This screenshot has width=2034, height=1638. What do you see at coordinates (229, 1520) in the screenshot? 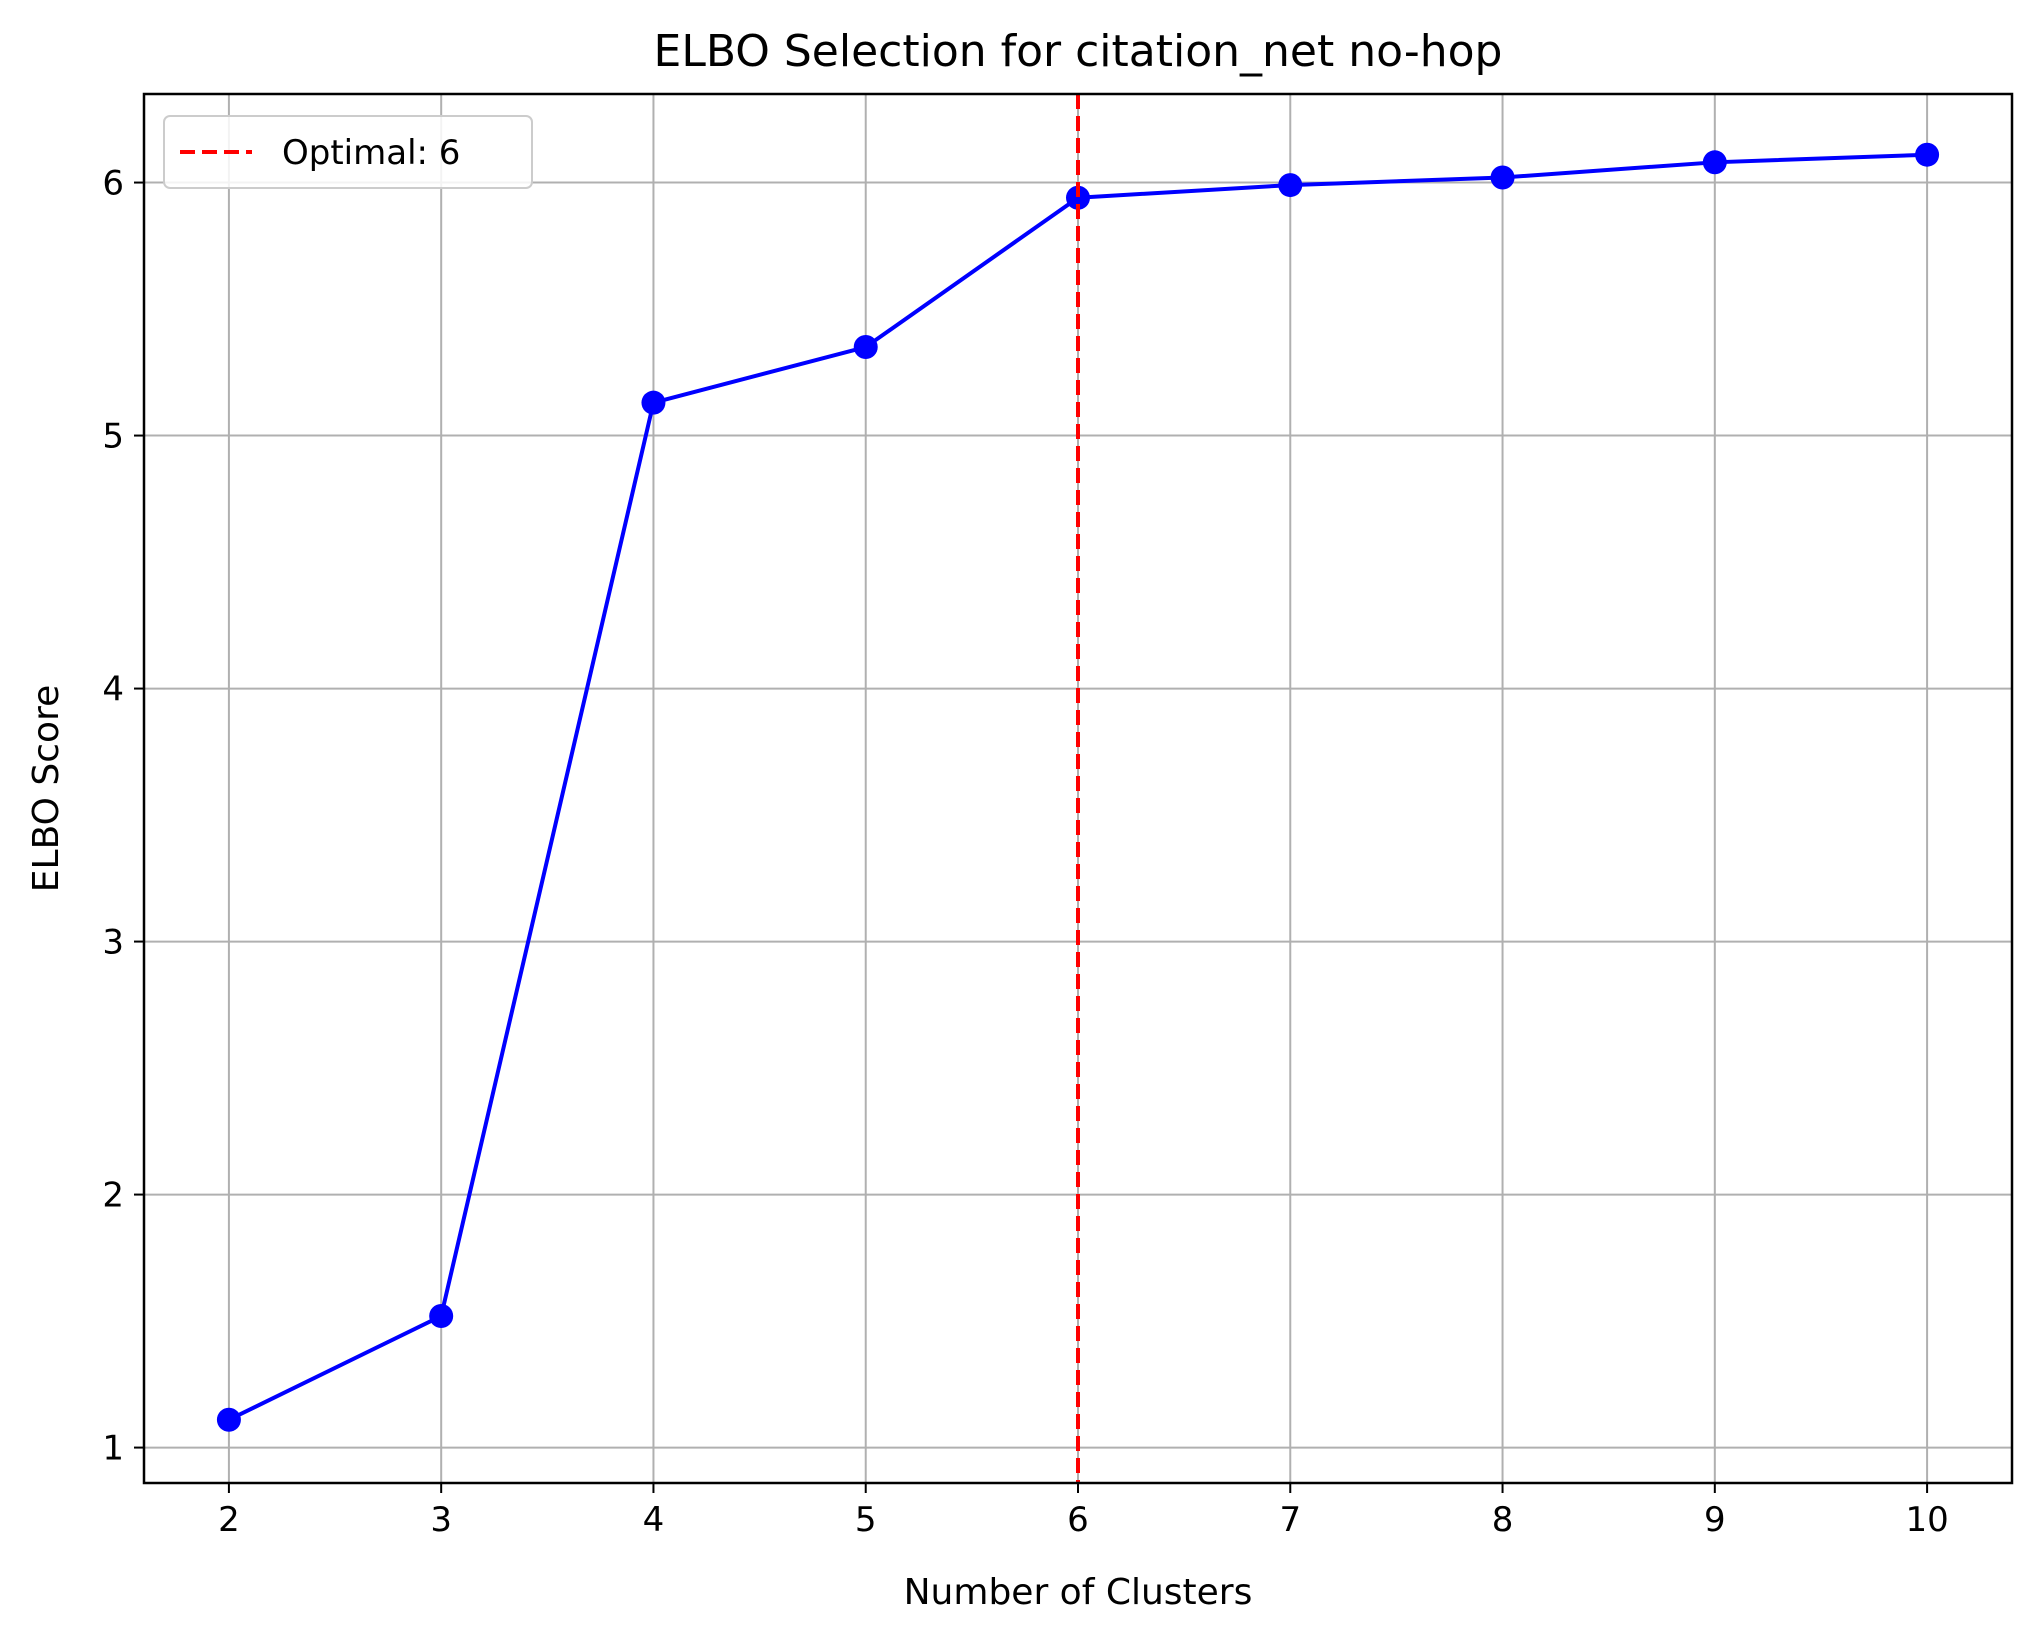
I see `x-tick-label: 2` at bounding box center [229, 1520].